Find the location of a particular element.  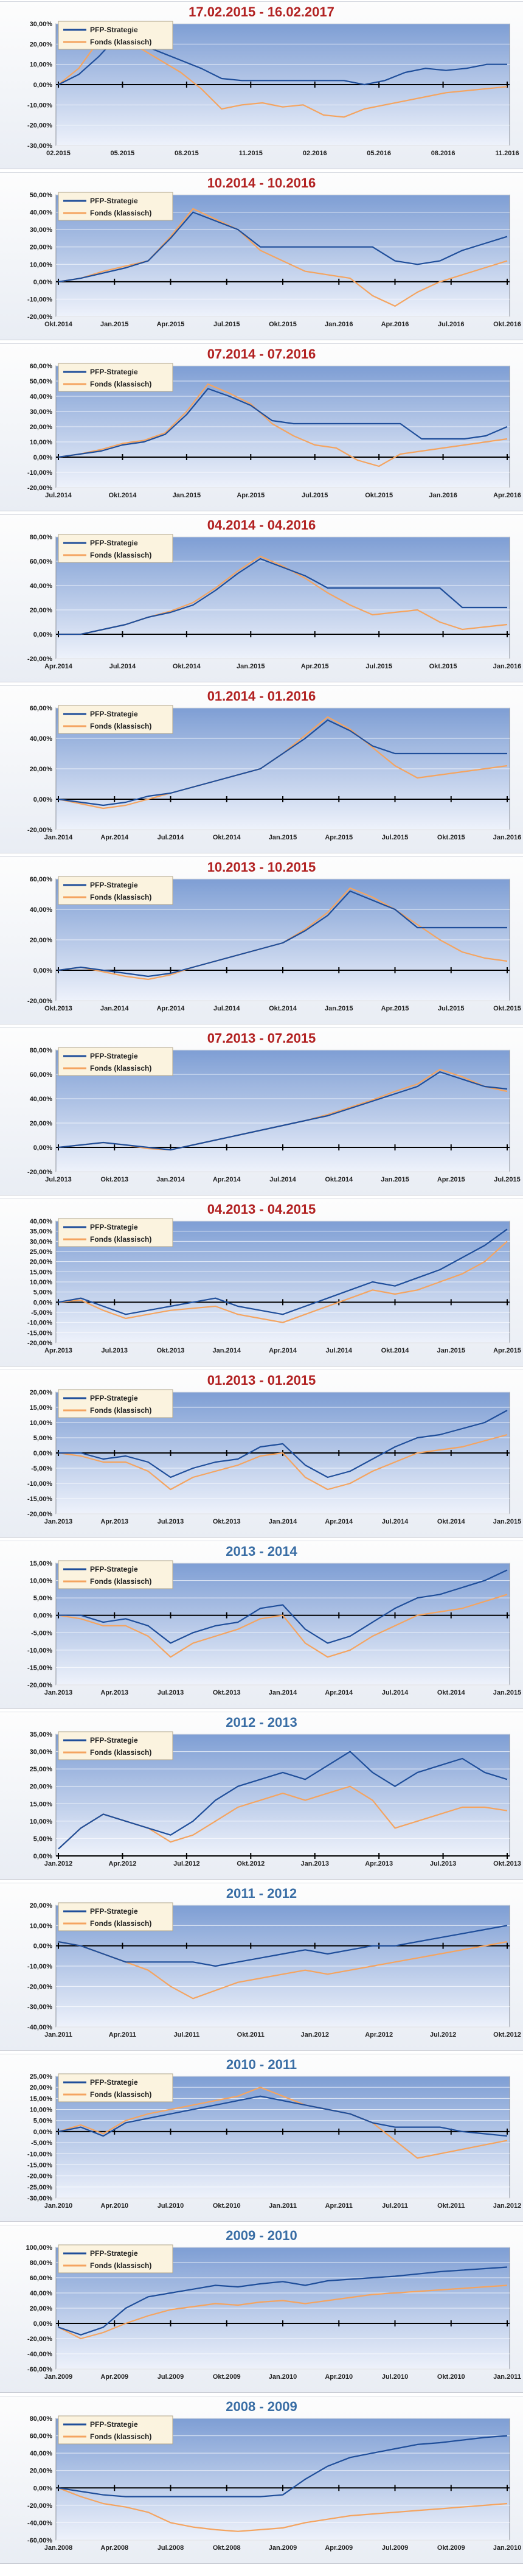

chart-title: 2013 - 2014 is located at coordinates (261, 1551).